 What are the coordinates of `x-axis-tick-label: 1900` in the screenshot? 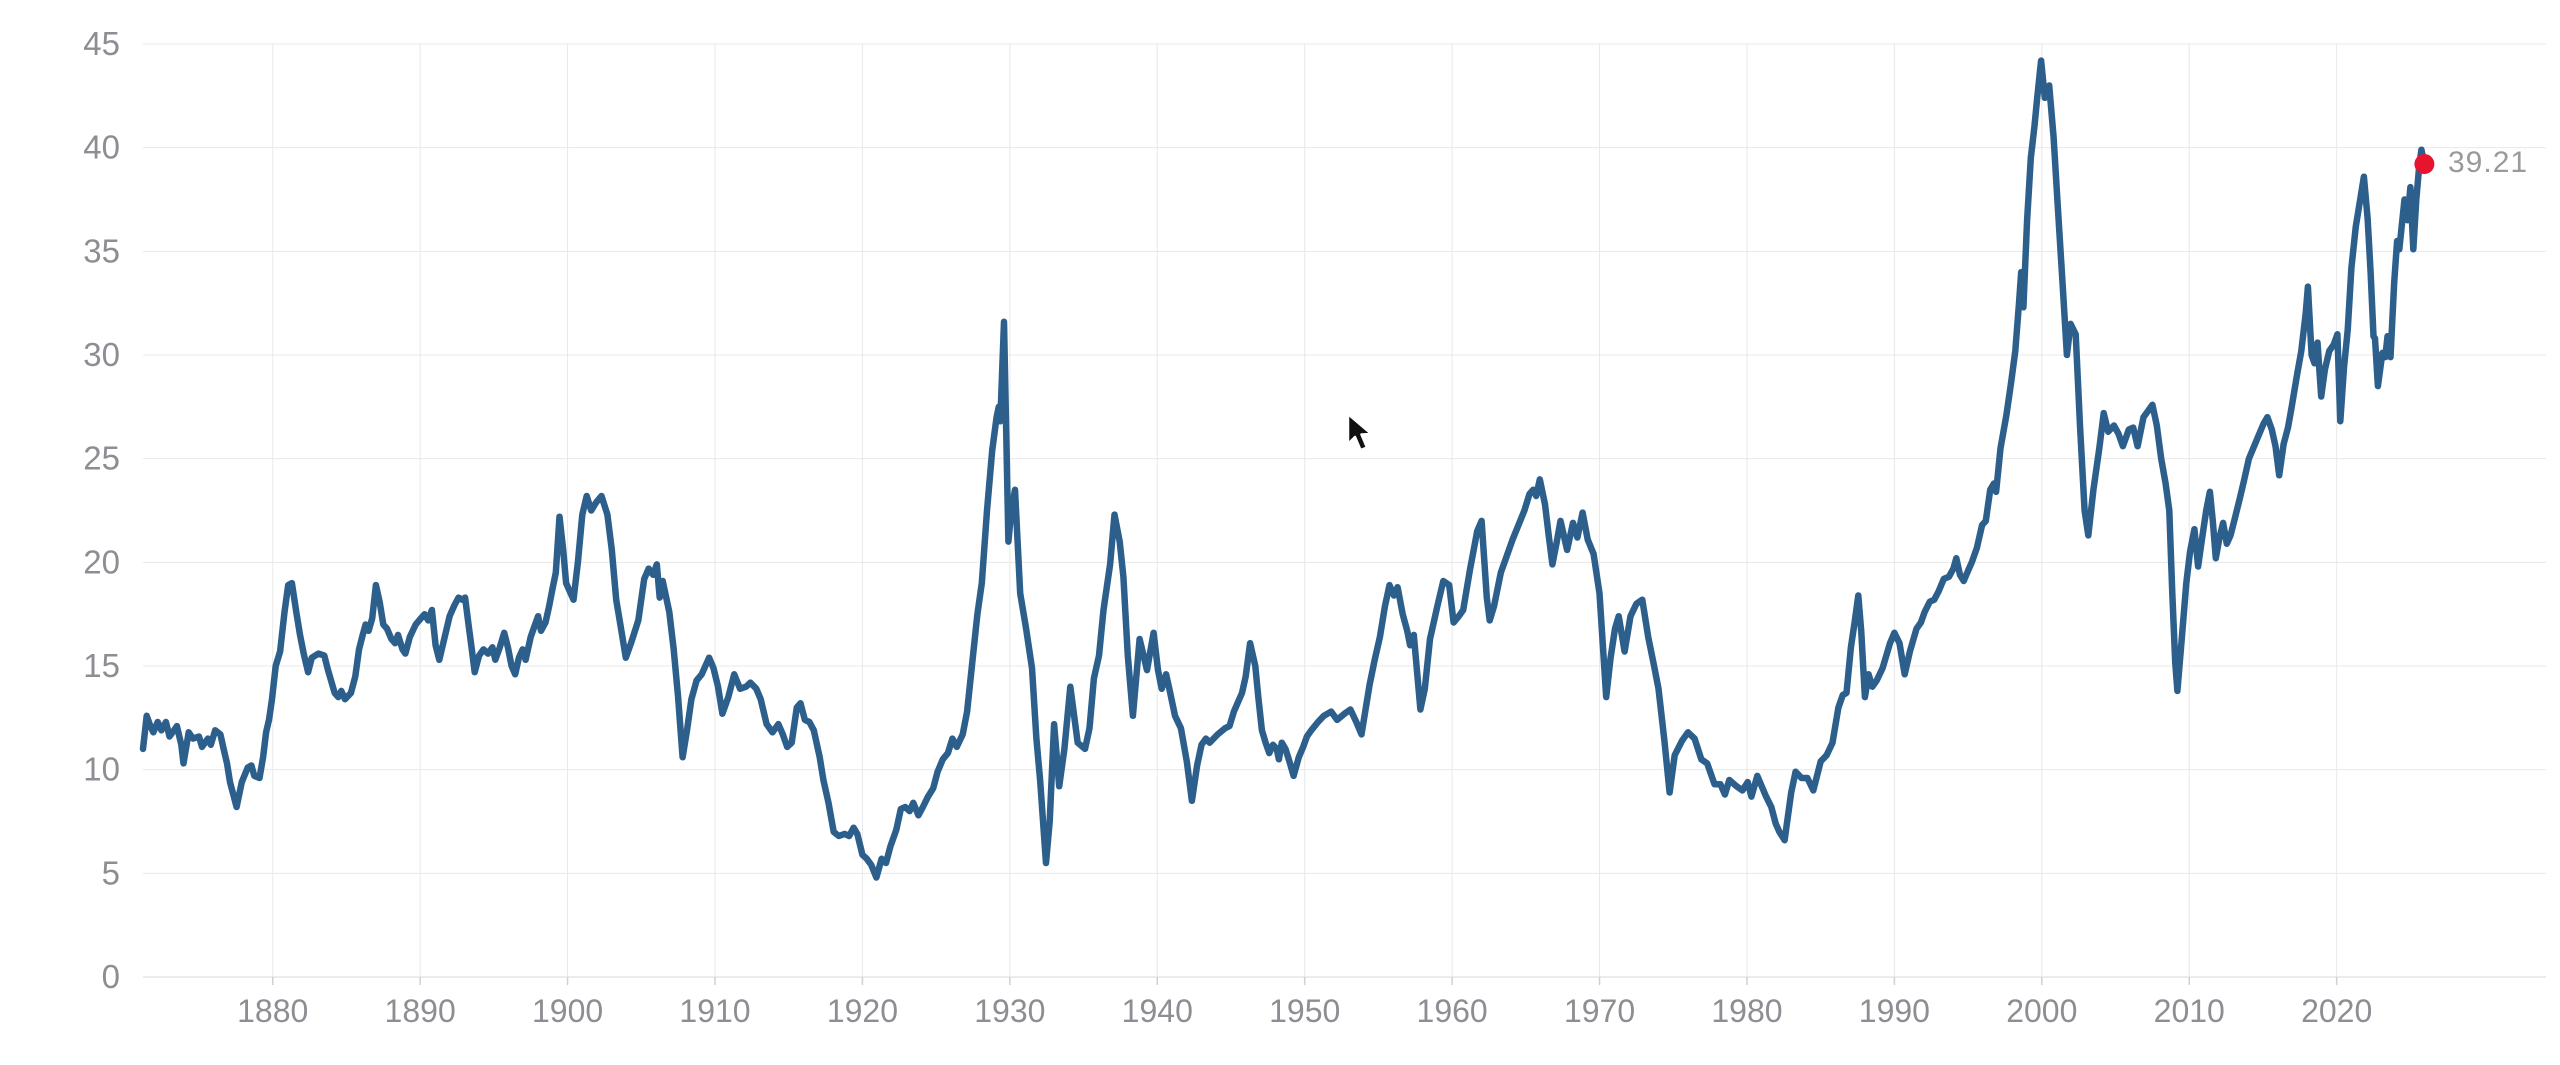 It's located at (567, 1011).